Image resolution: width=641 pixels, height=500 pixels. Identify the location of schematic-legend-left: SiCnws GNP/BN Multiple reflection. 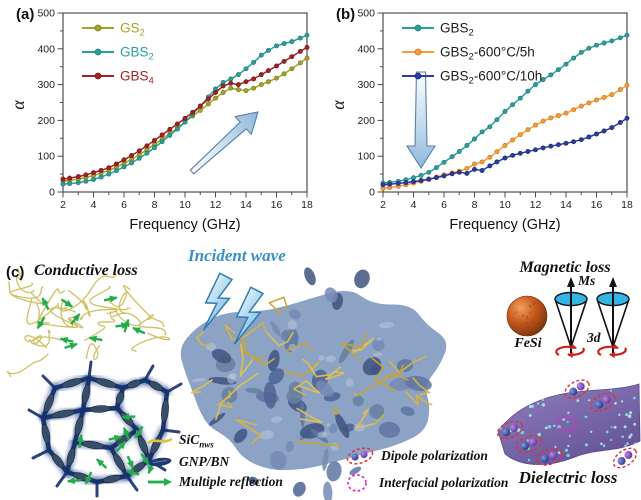
(214, 463).